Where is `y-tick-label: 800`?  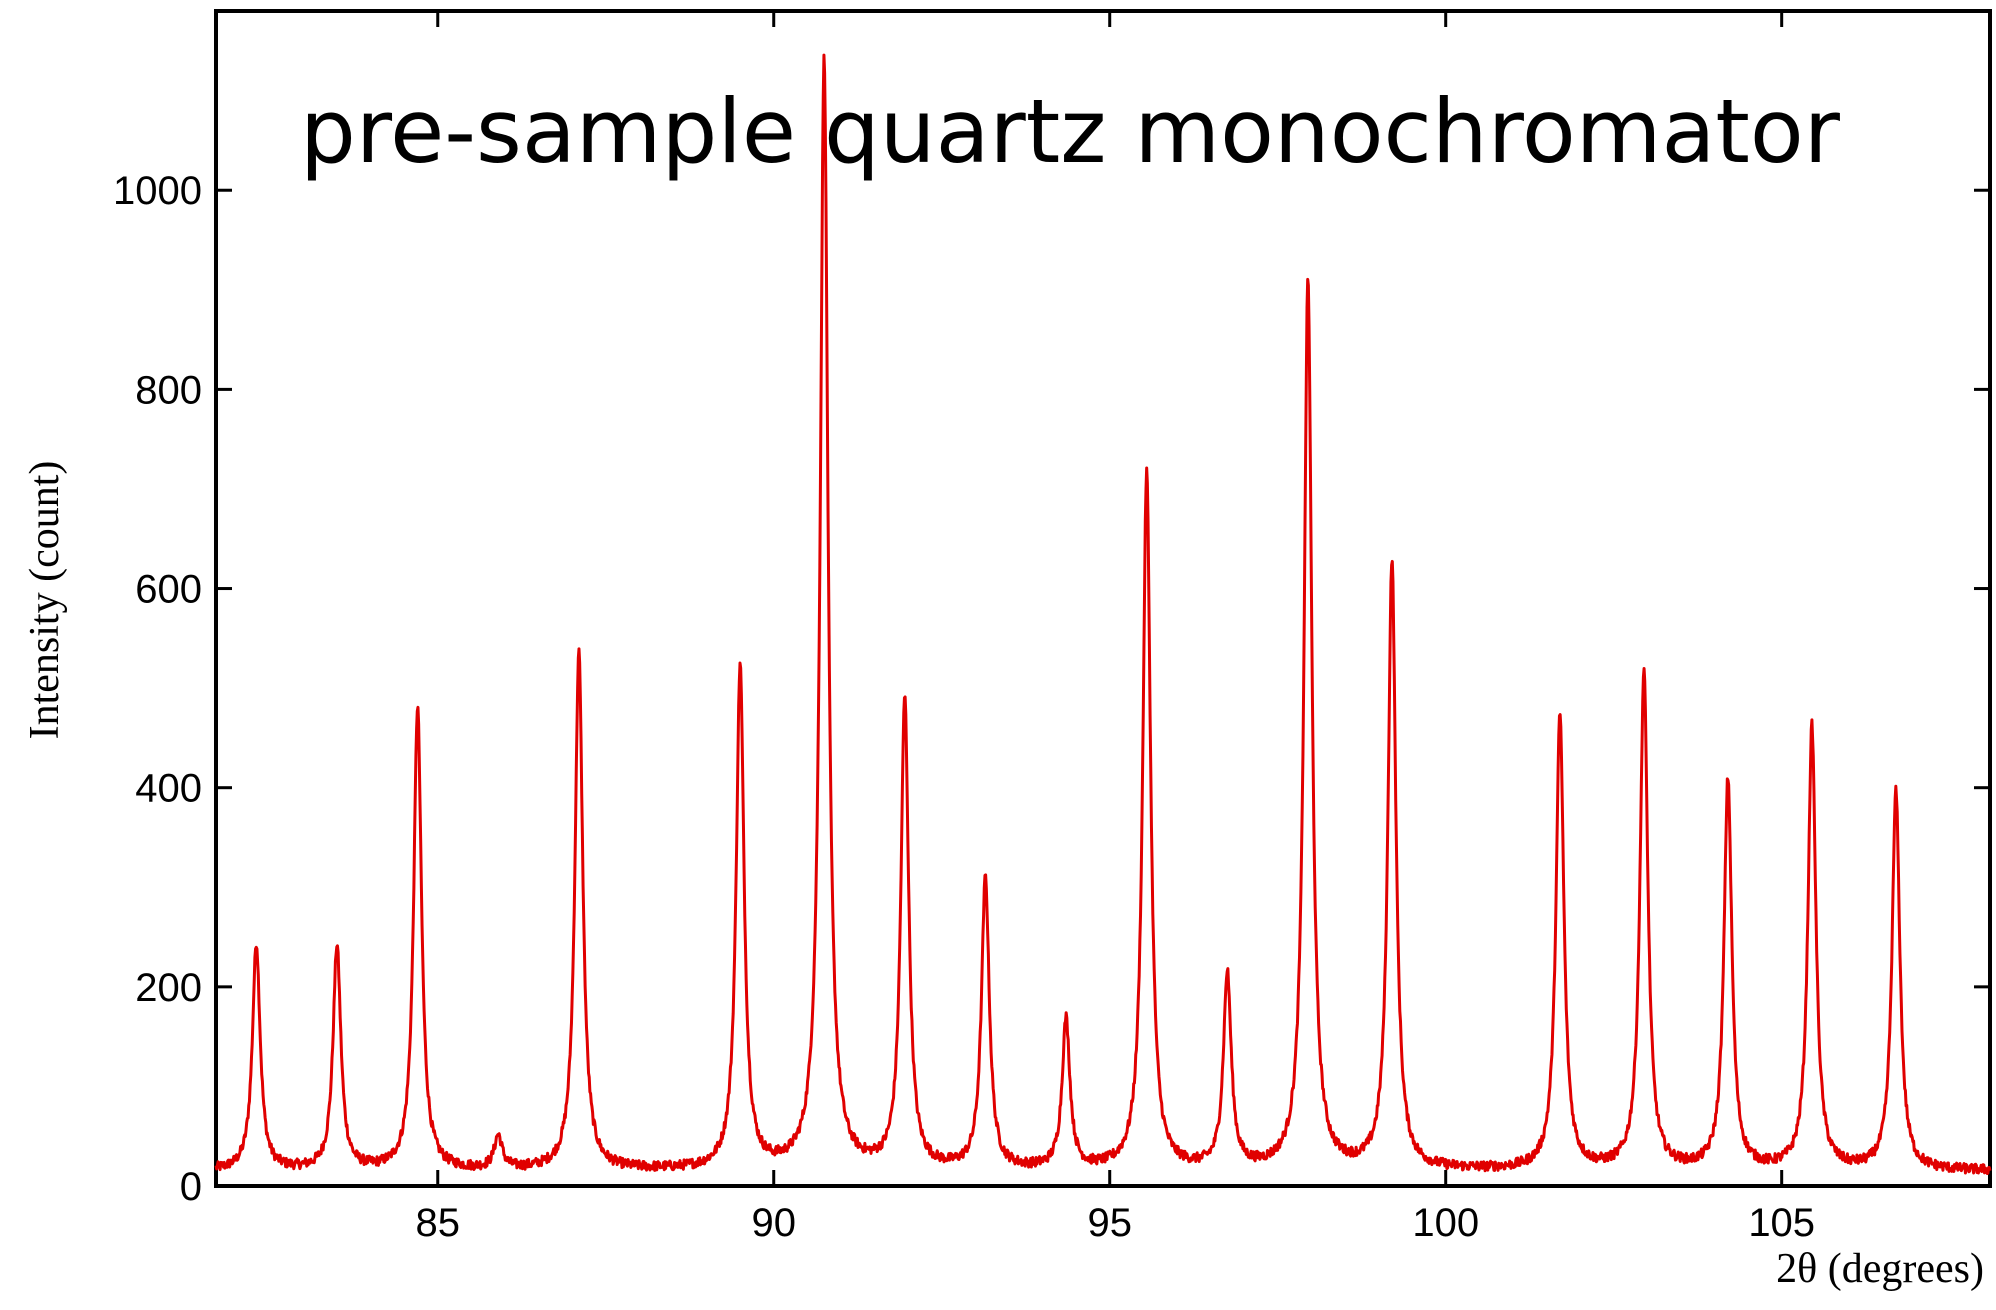 y-tick-label: 800 is located at coordinates (168, 390).